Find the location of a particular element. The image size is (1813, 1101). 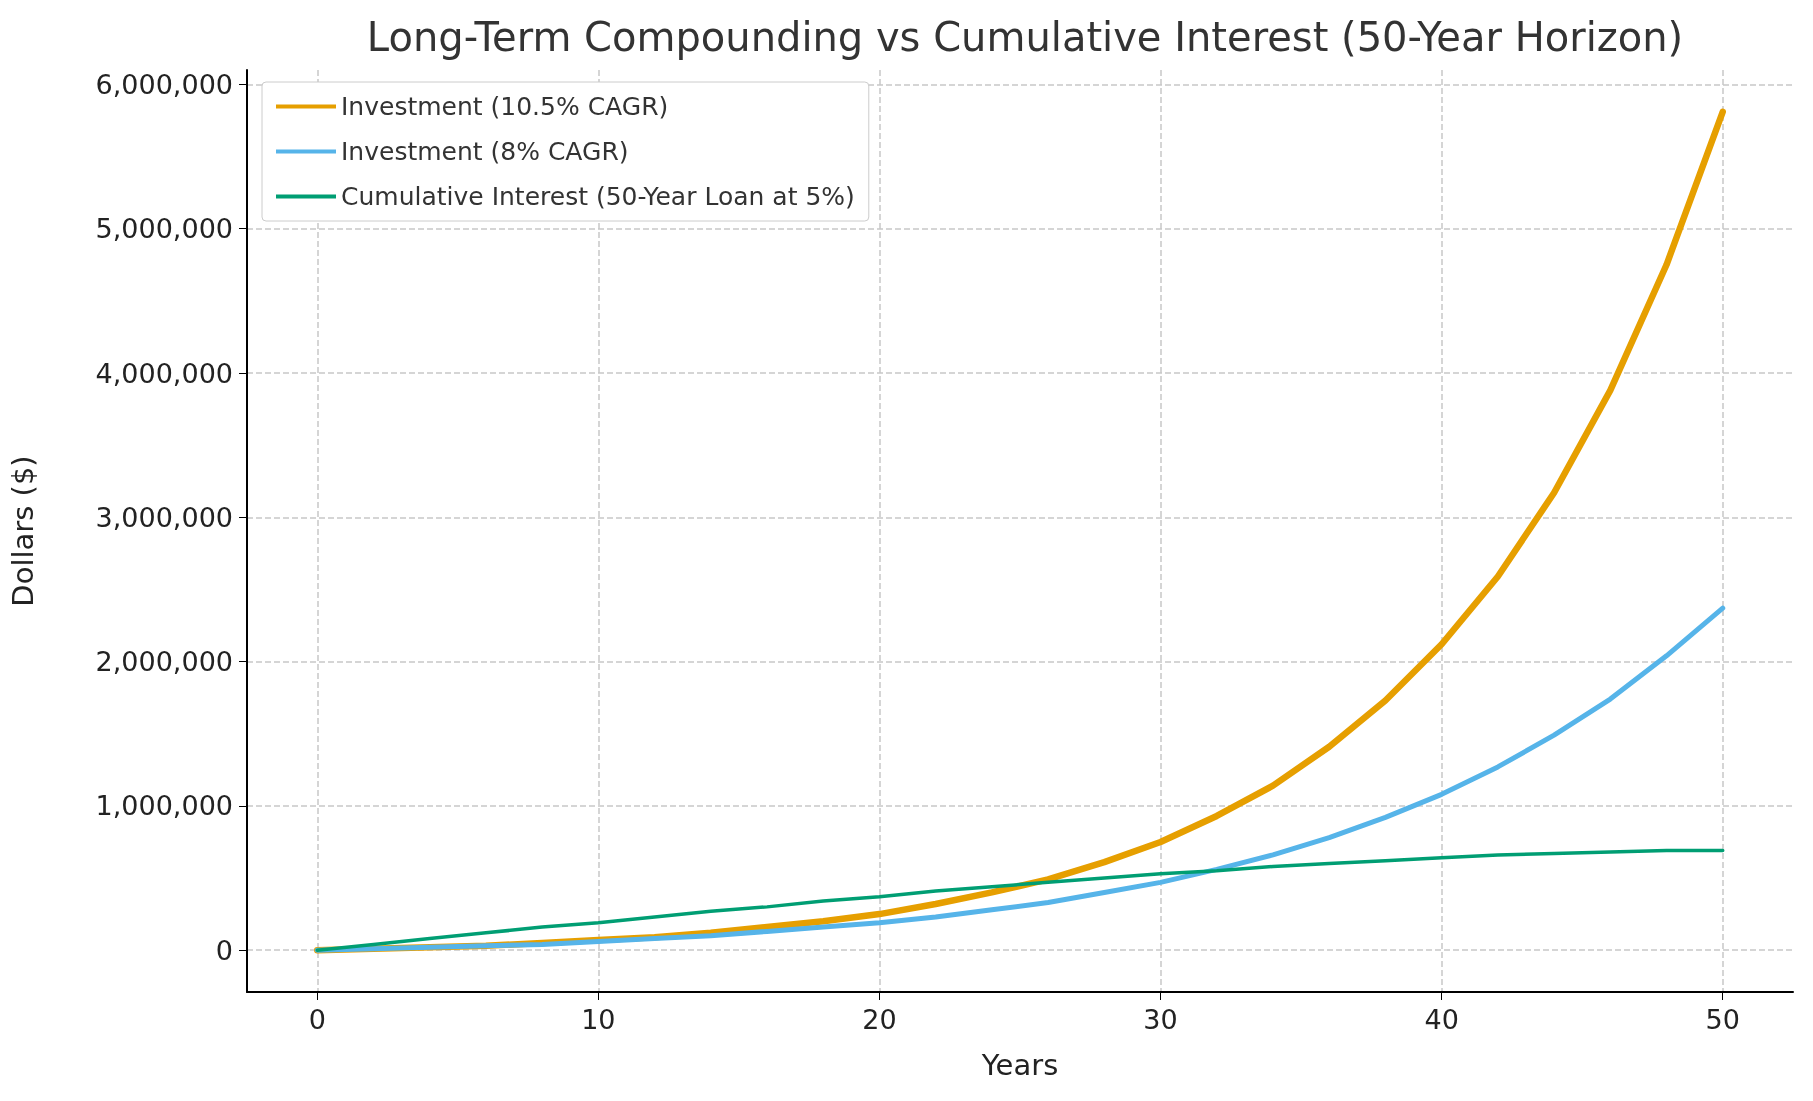

y-tick-label: 1,000,000 is located at coordinates (164, 806).